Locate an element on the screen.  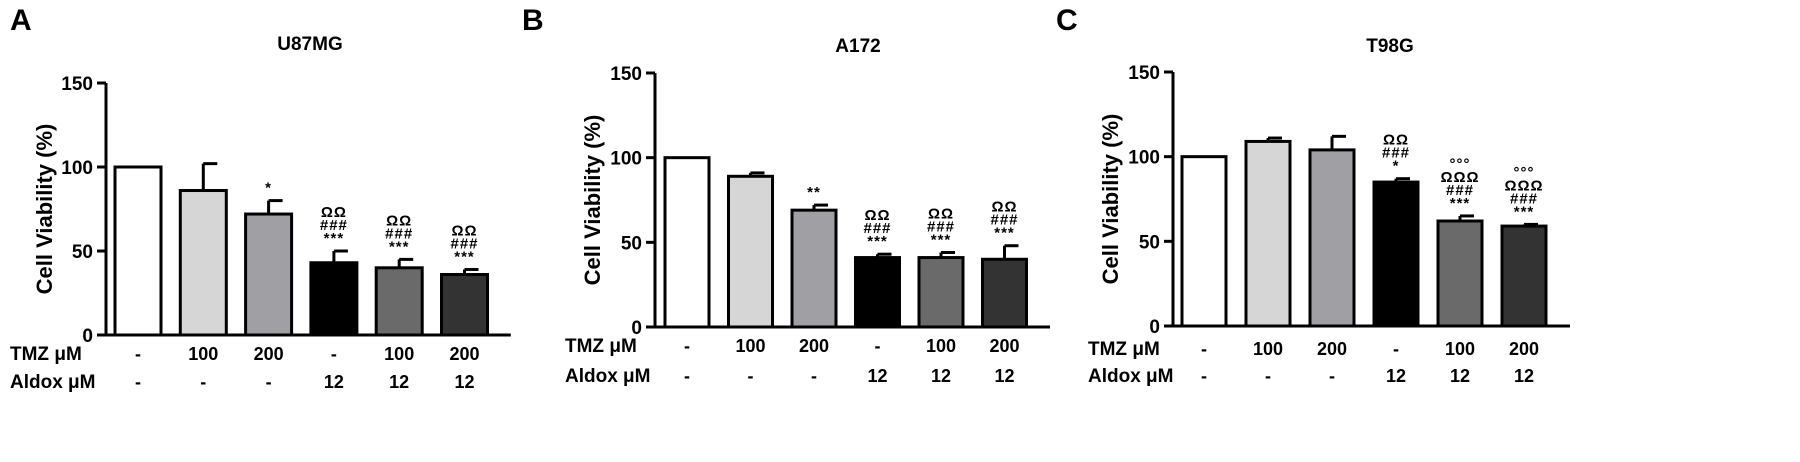
chart-title: U87MG is located at coordinates (309, 44).